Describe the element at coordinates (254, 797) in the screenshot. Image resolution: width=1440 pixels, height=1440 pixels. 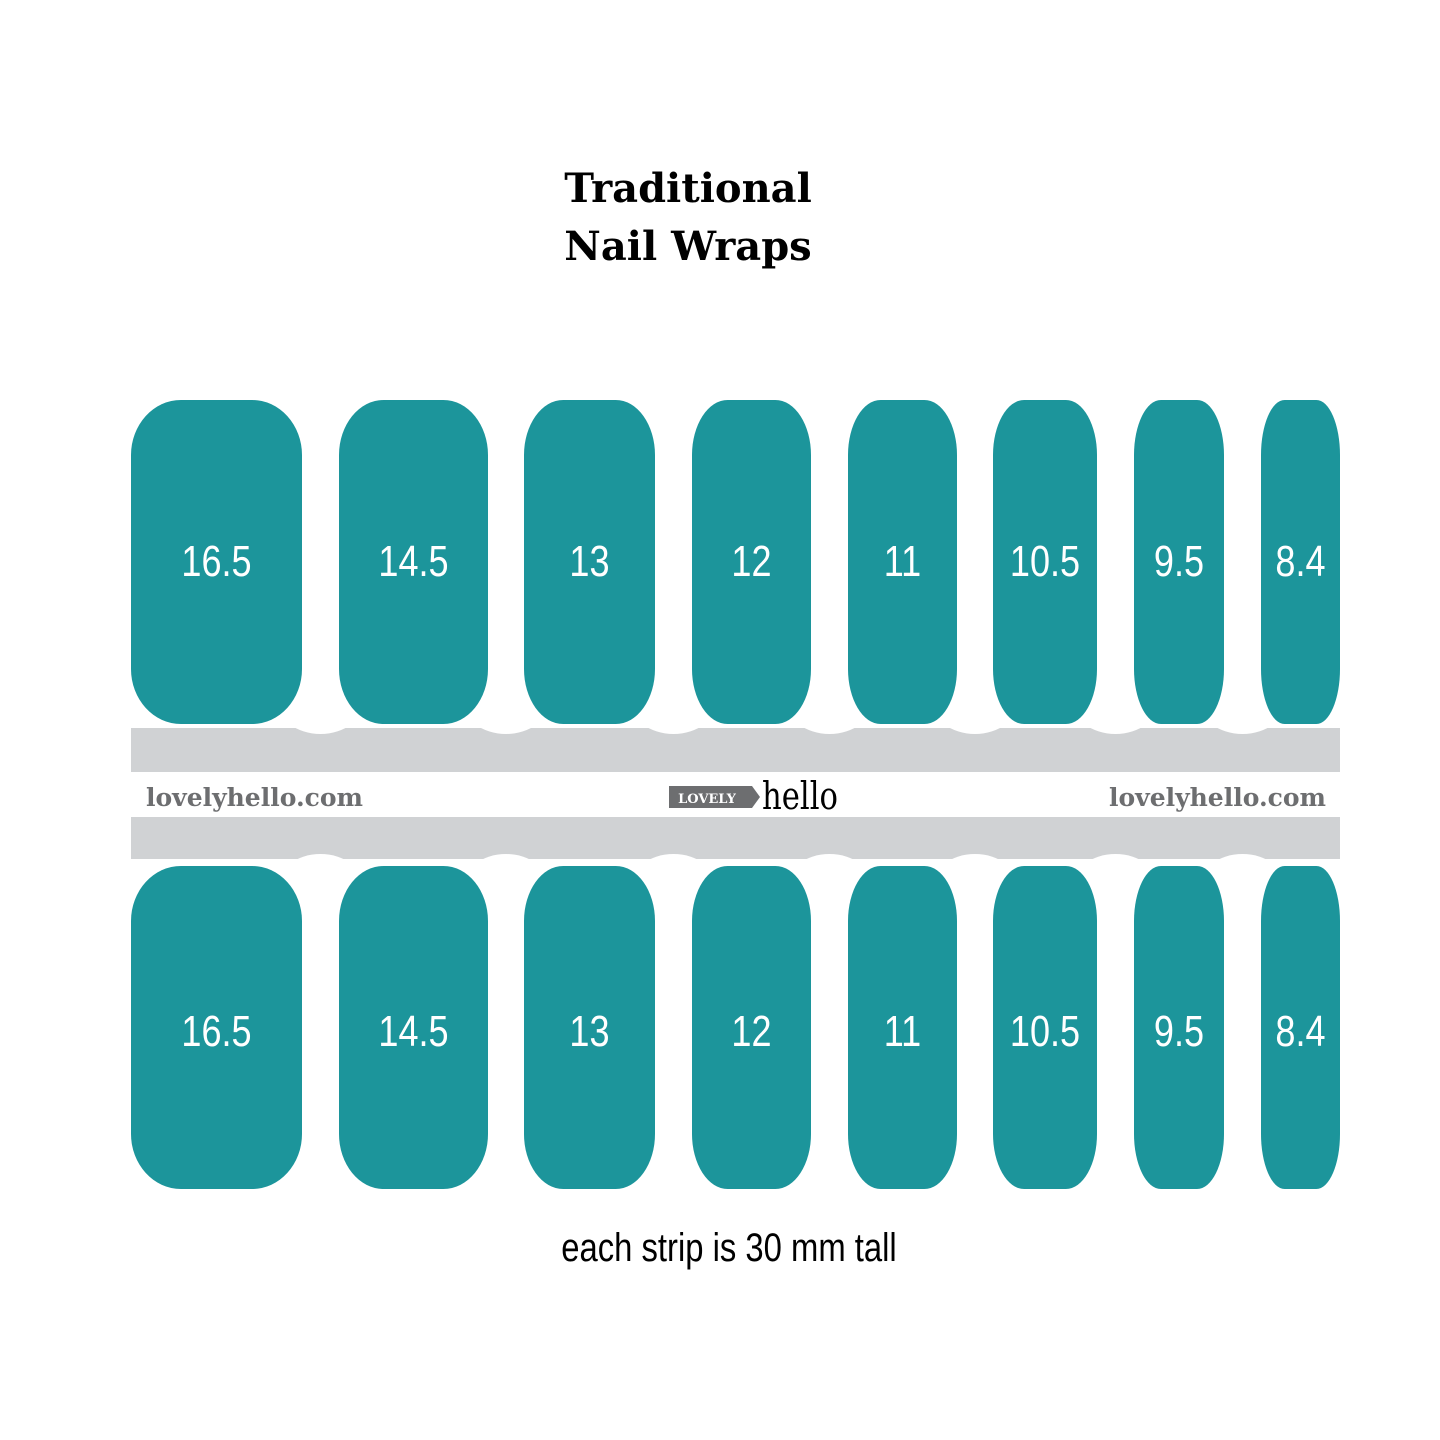
I see `site-url-left: lovelyhello.com` at that location.